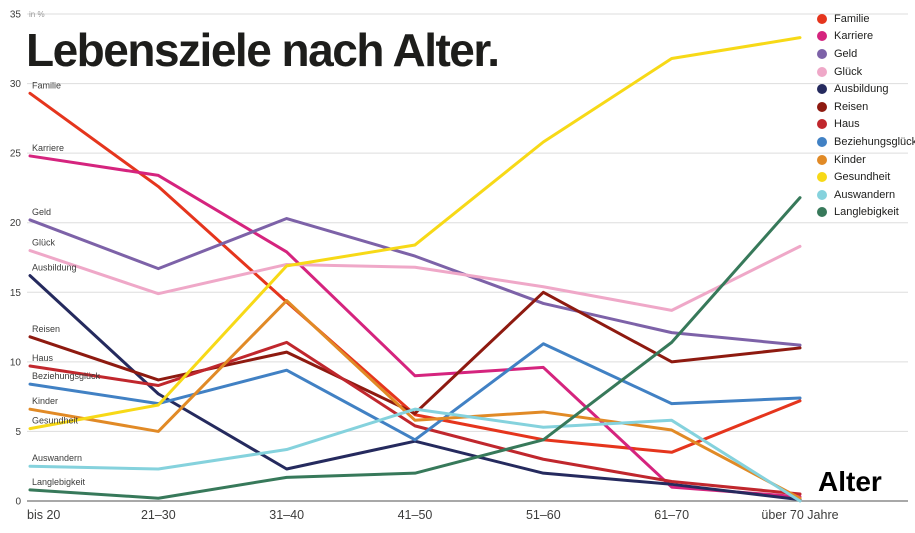  What do you see at coordinates (16, 154) in the screenshot?
I see `y-tick-label: 25` at bounding box center [16, 154].